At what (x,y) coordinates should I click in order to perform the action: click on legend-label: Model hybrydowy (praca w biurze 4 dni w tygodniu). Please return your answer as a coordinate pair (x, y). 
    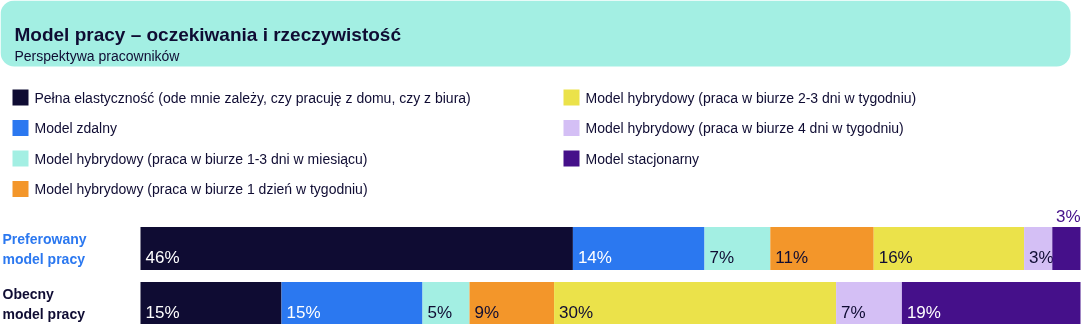
    Looking at the image, I should click on (744, 128).